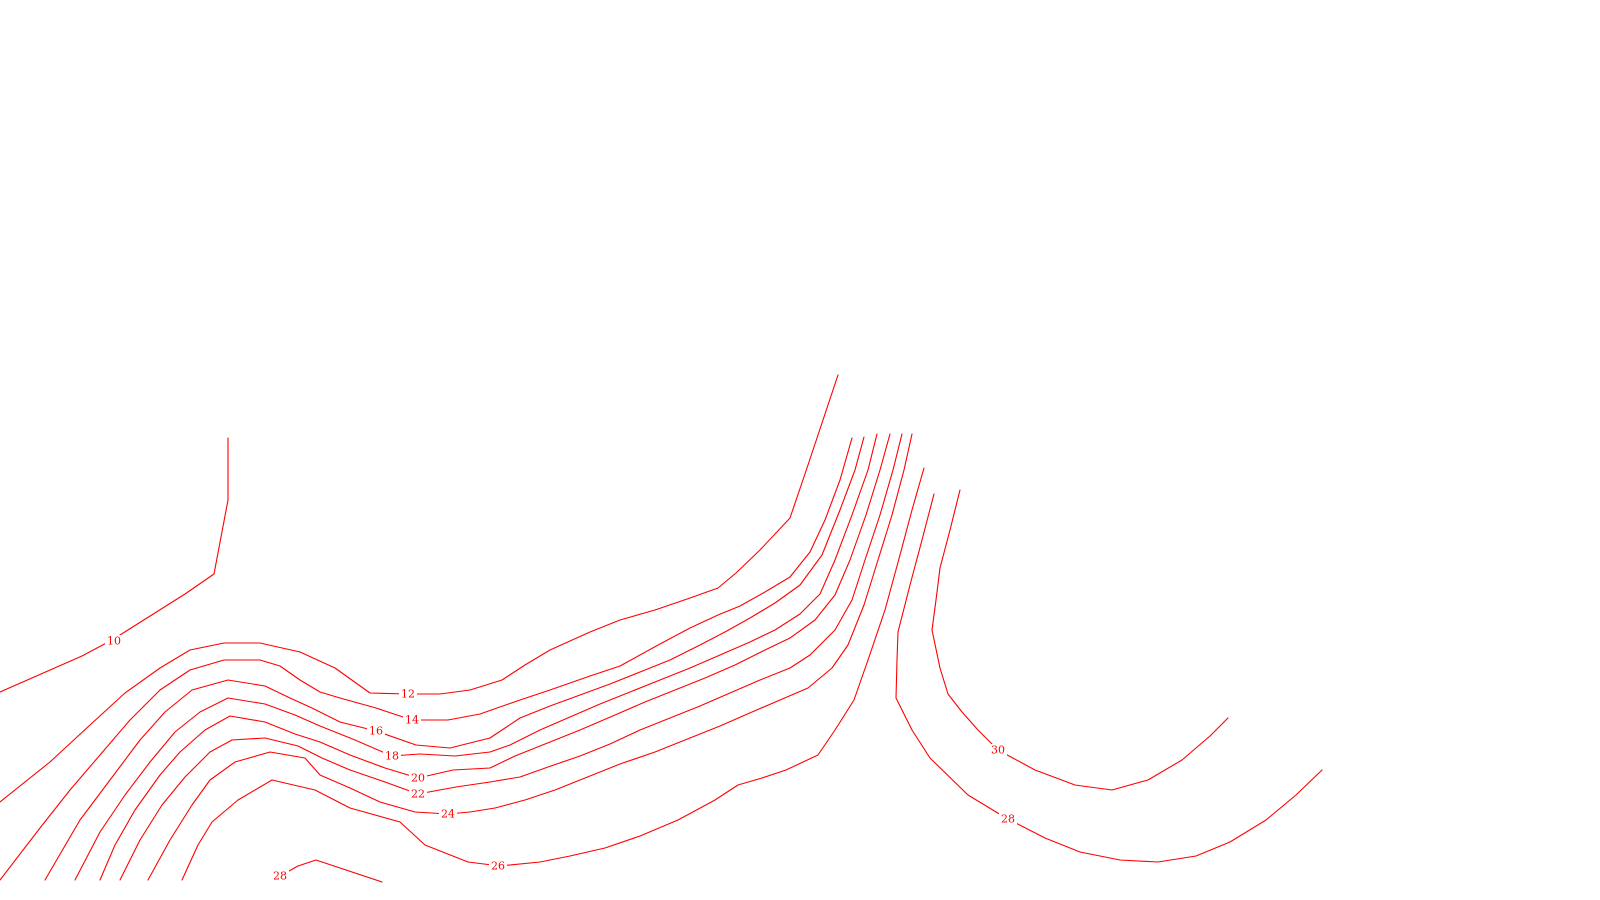 The height and width of the screenshot is (900, 1600). I want to click on contour-28-left-label-mask, so click(280, 876).